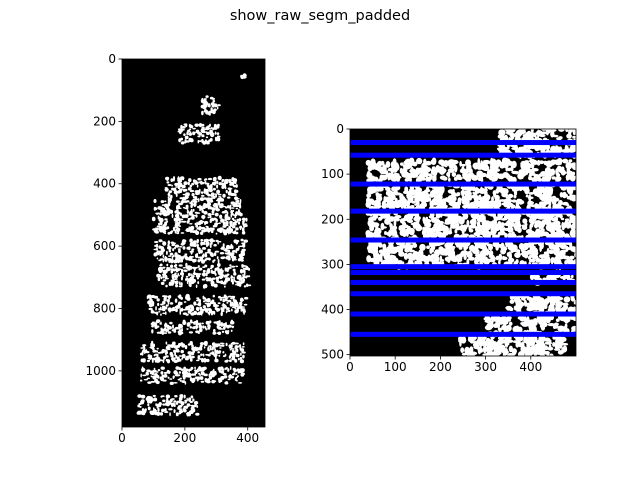 The width and height of the screenshot is (640, 480). Describe the element at coordinates (104, 121) in the screenshot. I see `y-tick-label: 200` at that location.